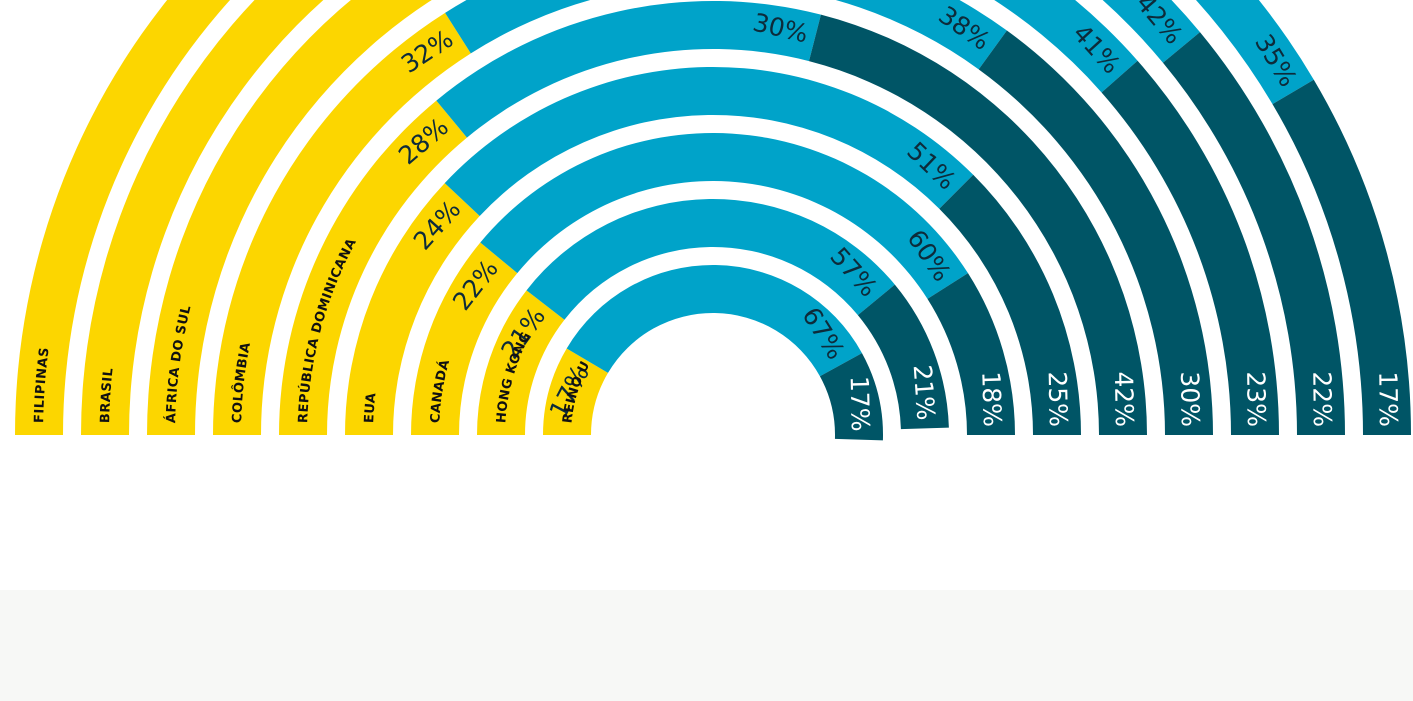 This screenshot has width=1413, height=701. Describe the element at coordinates (924, 392) in the screenshot. I see `value-label: 21%` at that location.